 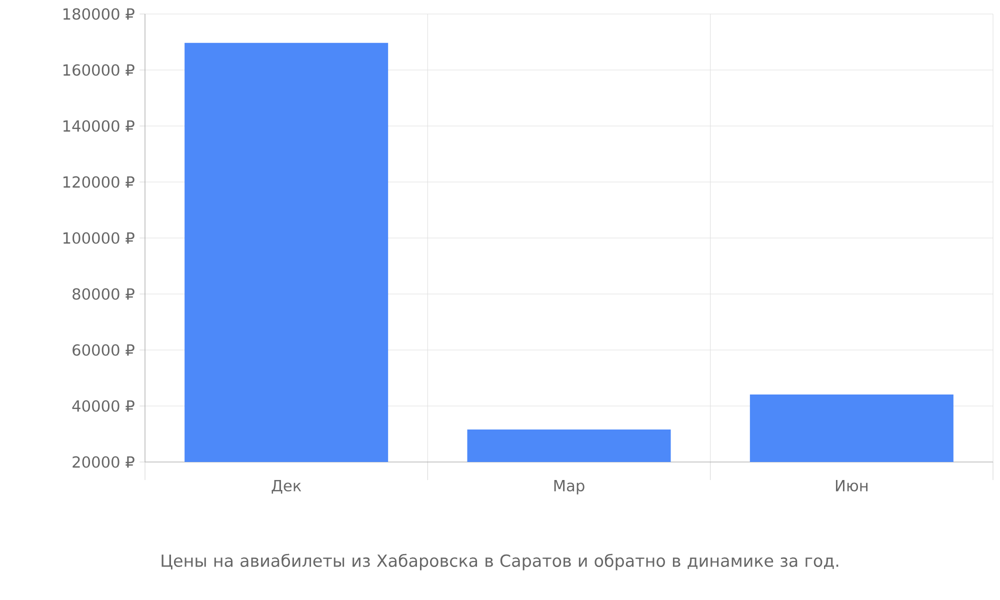 I want to click on text: Цены на авиабилеты из Хабаровска в Саратов и обратно в динамике за год., so click(x=500, y=562).